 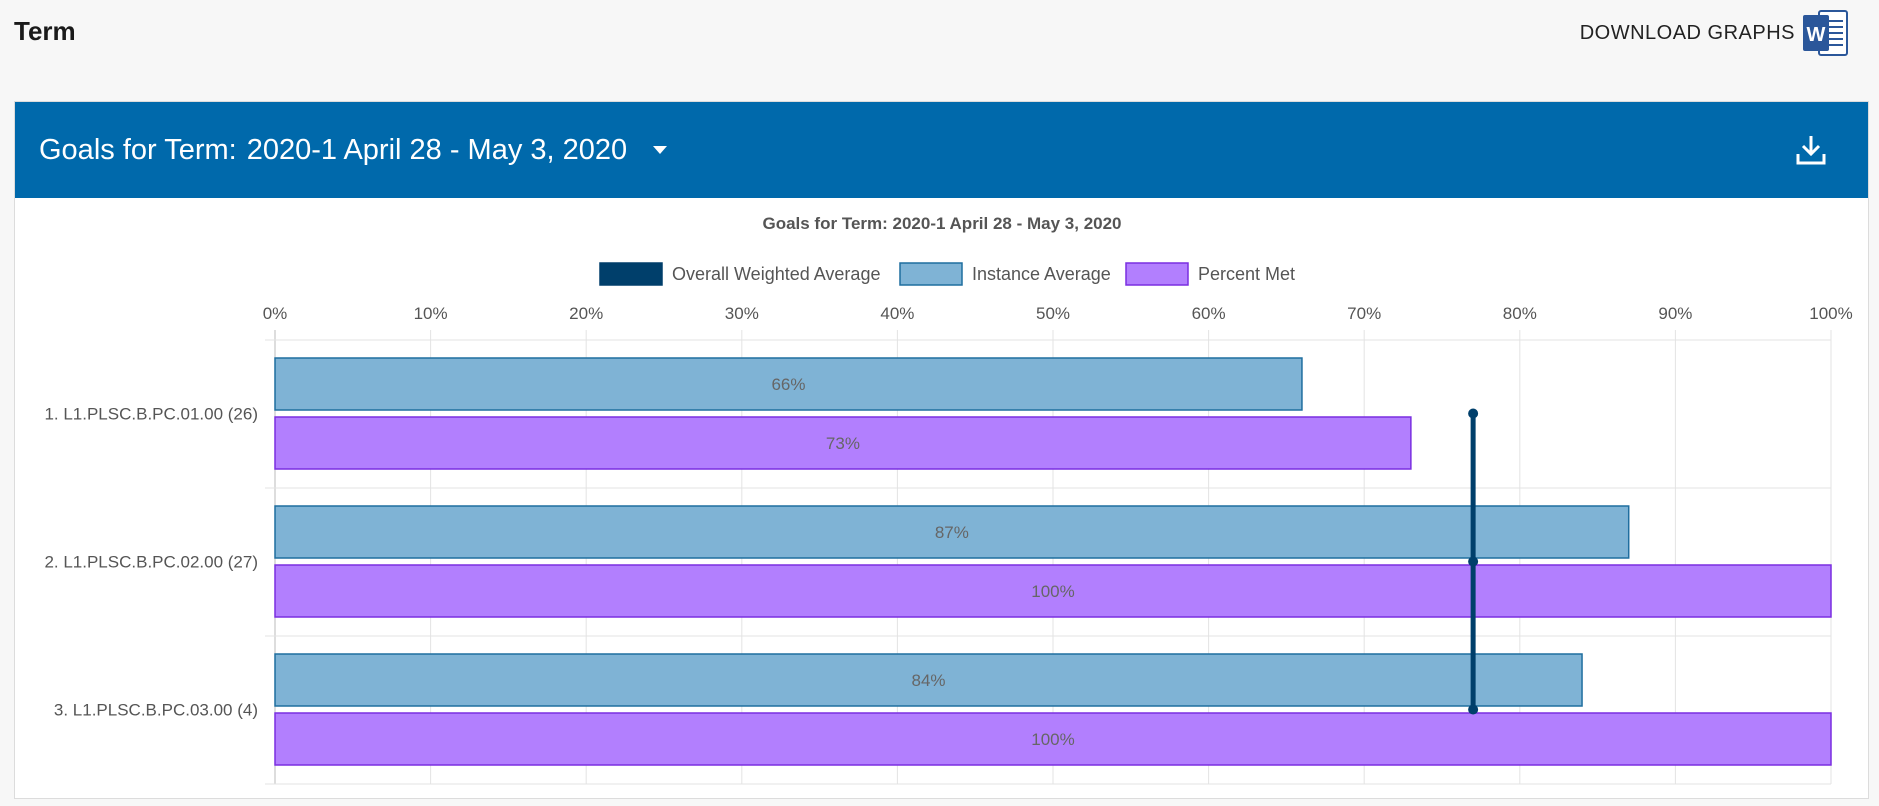 I want to click on bar-label-instance: 87%, so click(x=952, y=532).